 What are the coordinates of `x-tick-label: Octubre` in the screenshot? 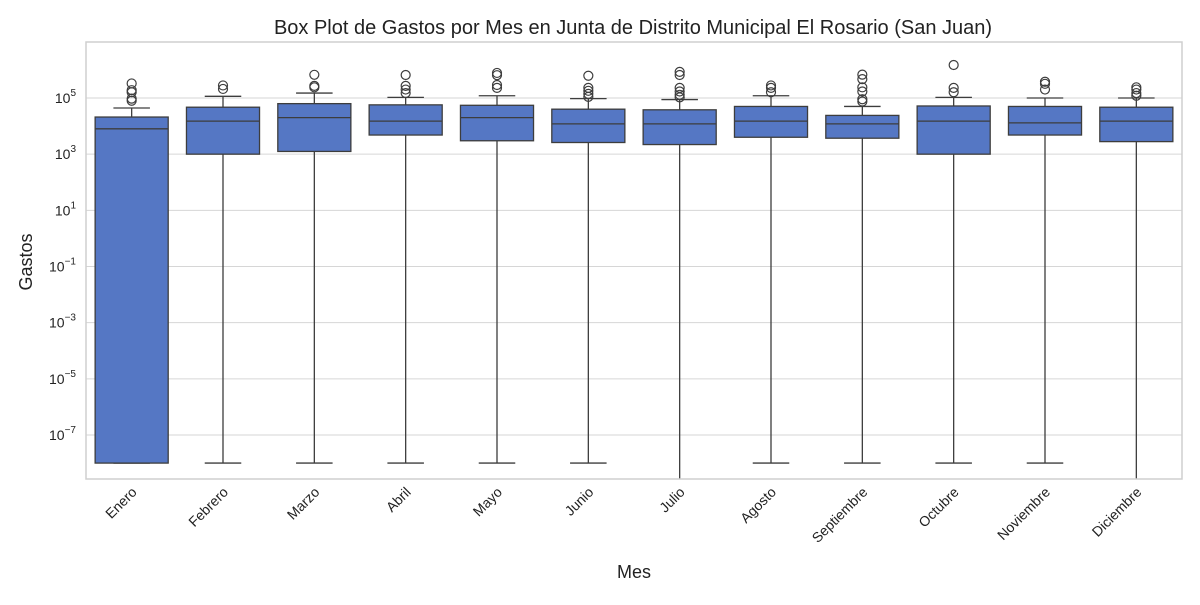 It's located at (938, 507).